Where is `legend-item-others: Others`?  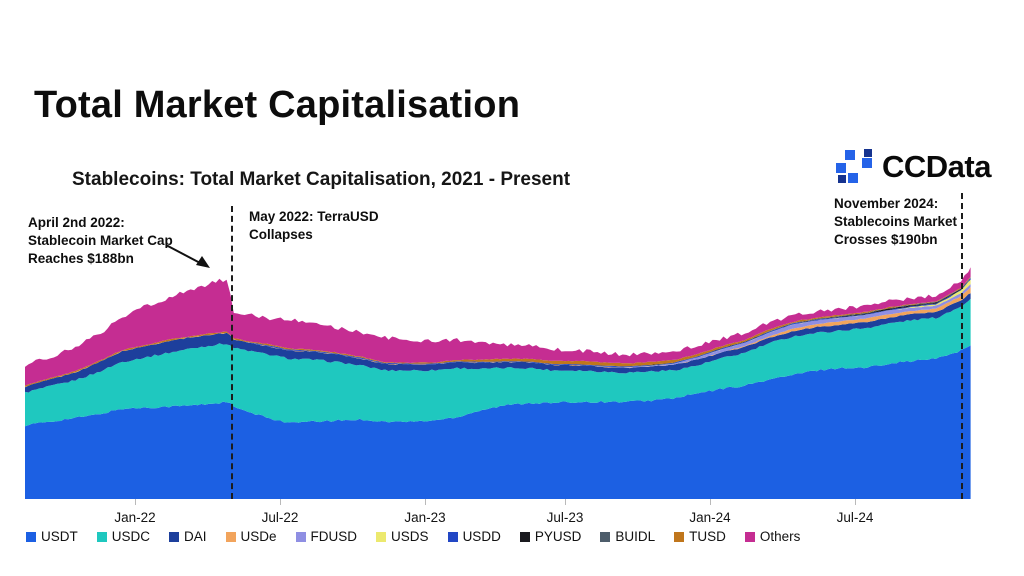 legend-item-others: Others is located at coordinates (772, 536).